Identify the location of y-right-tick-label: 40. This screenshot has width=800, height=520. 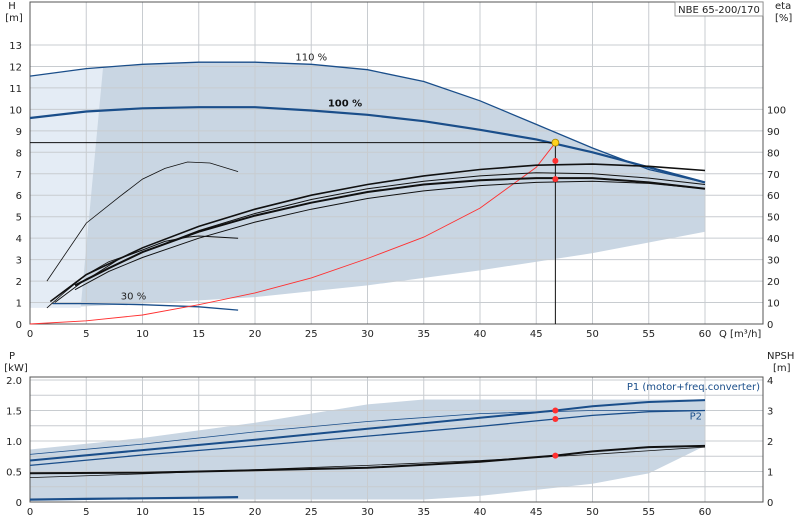
(773, 239).